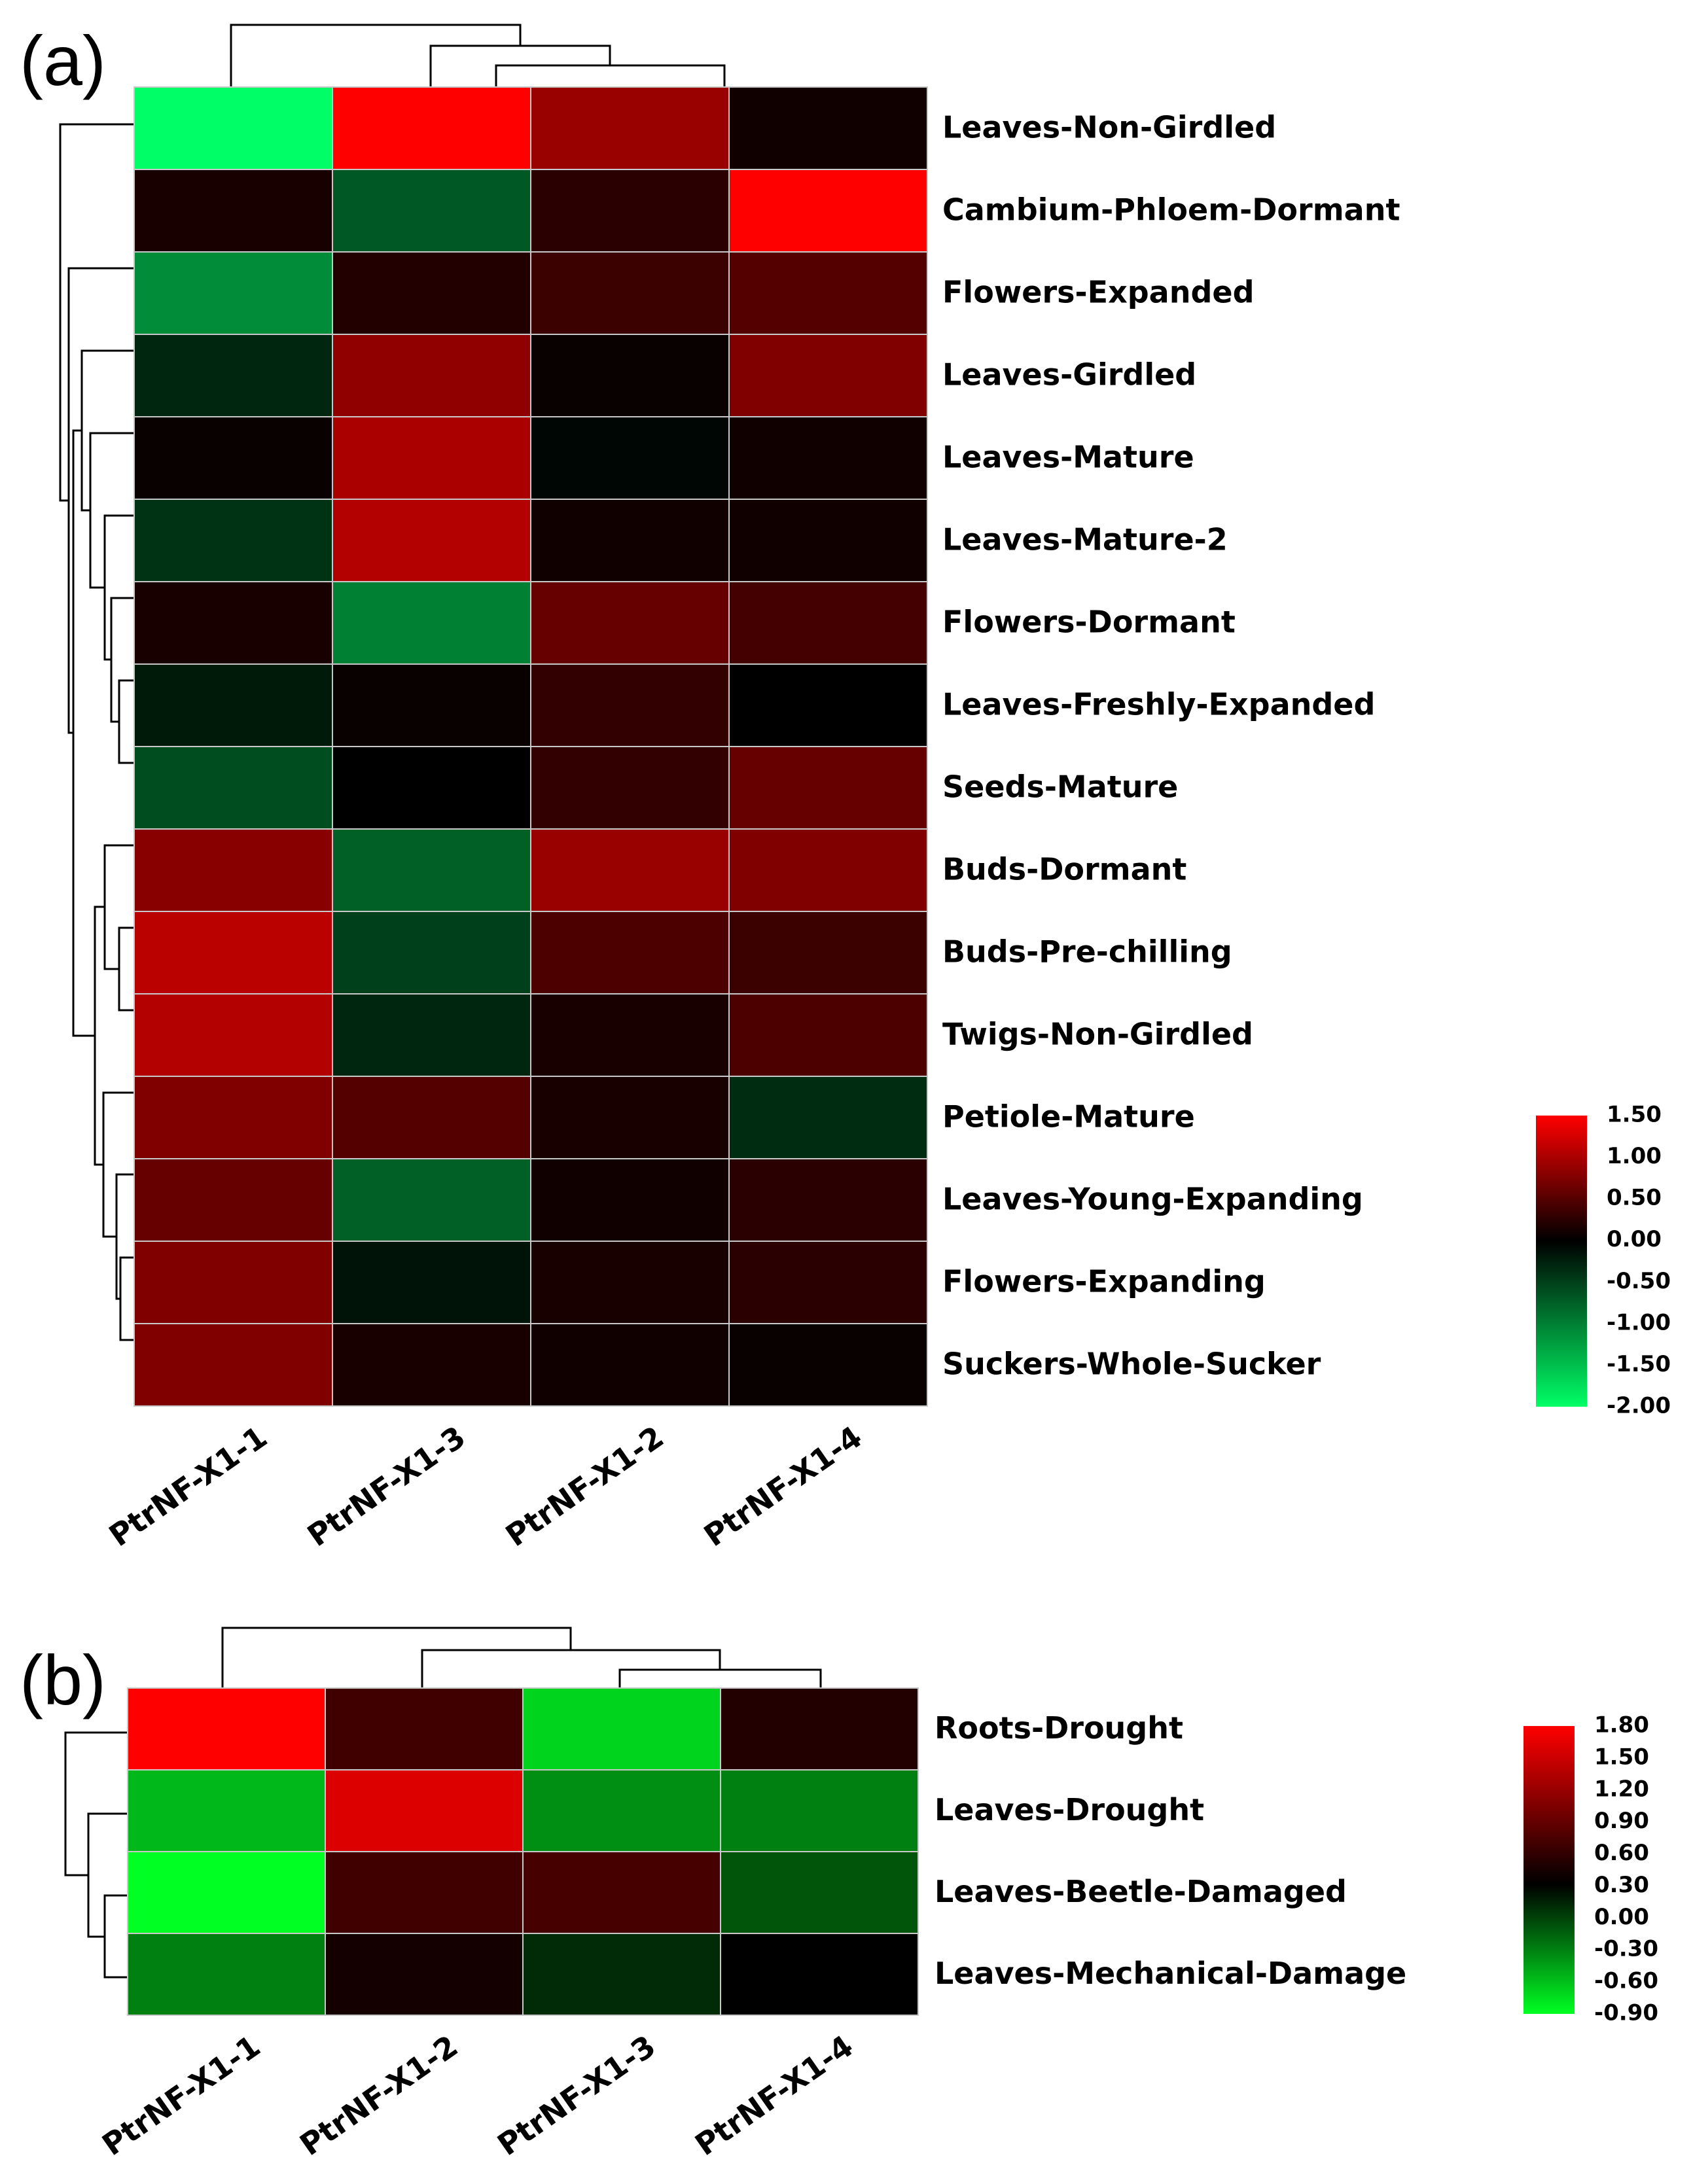  Describe the element at coordinates (630, 1035) in the screenshot. I see `heatmap-a-cell-r11-c2` at that location.